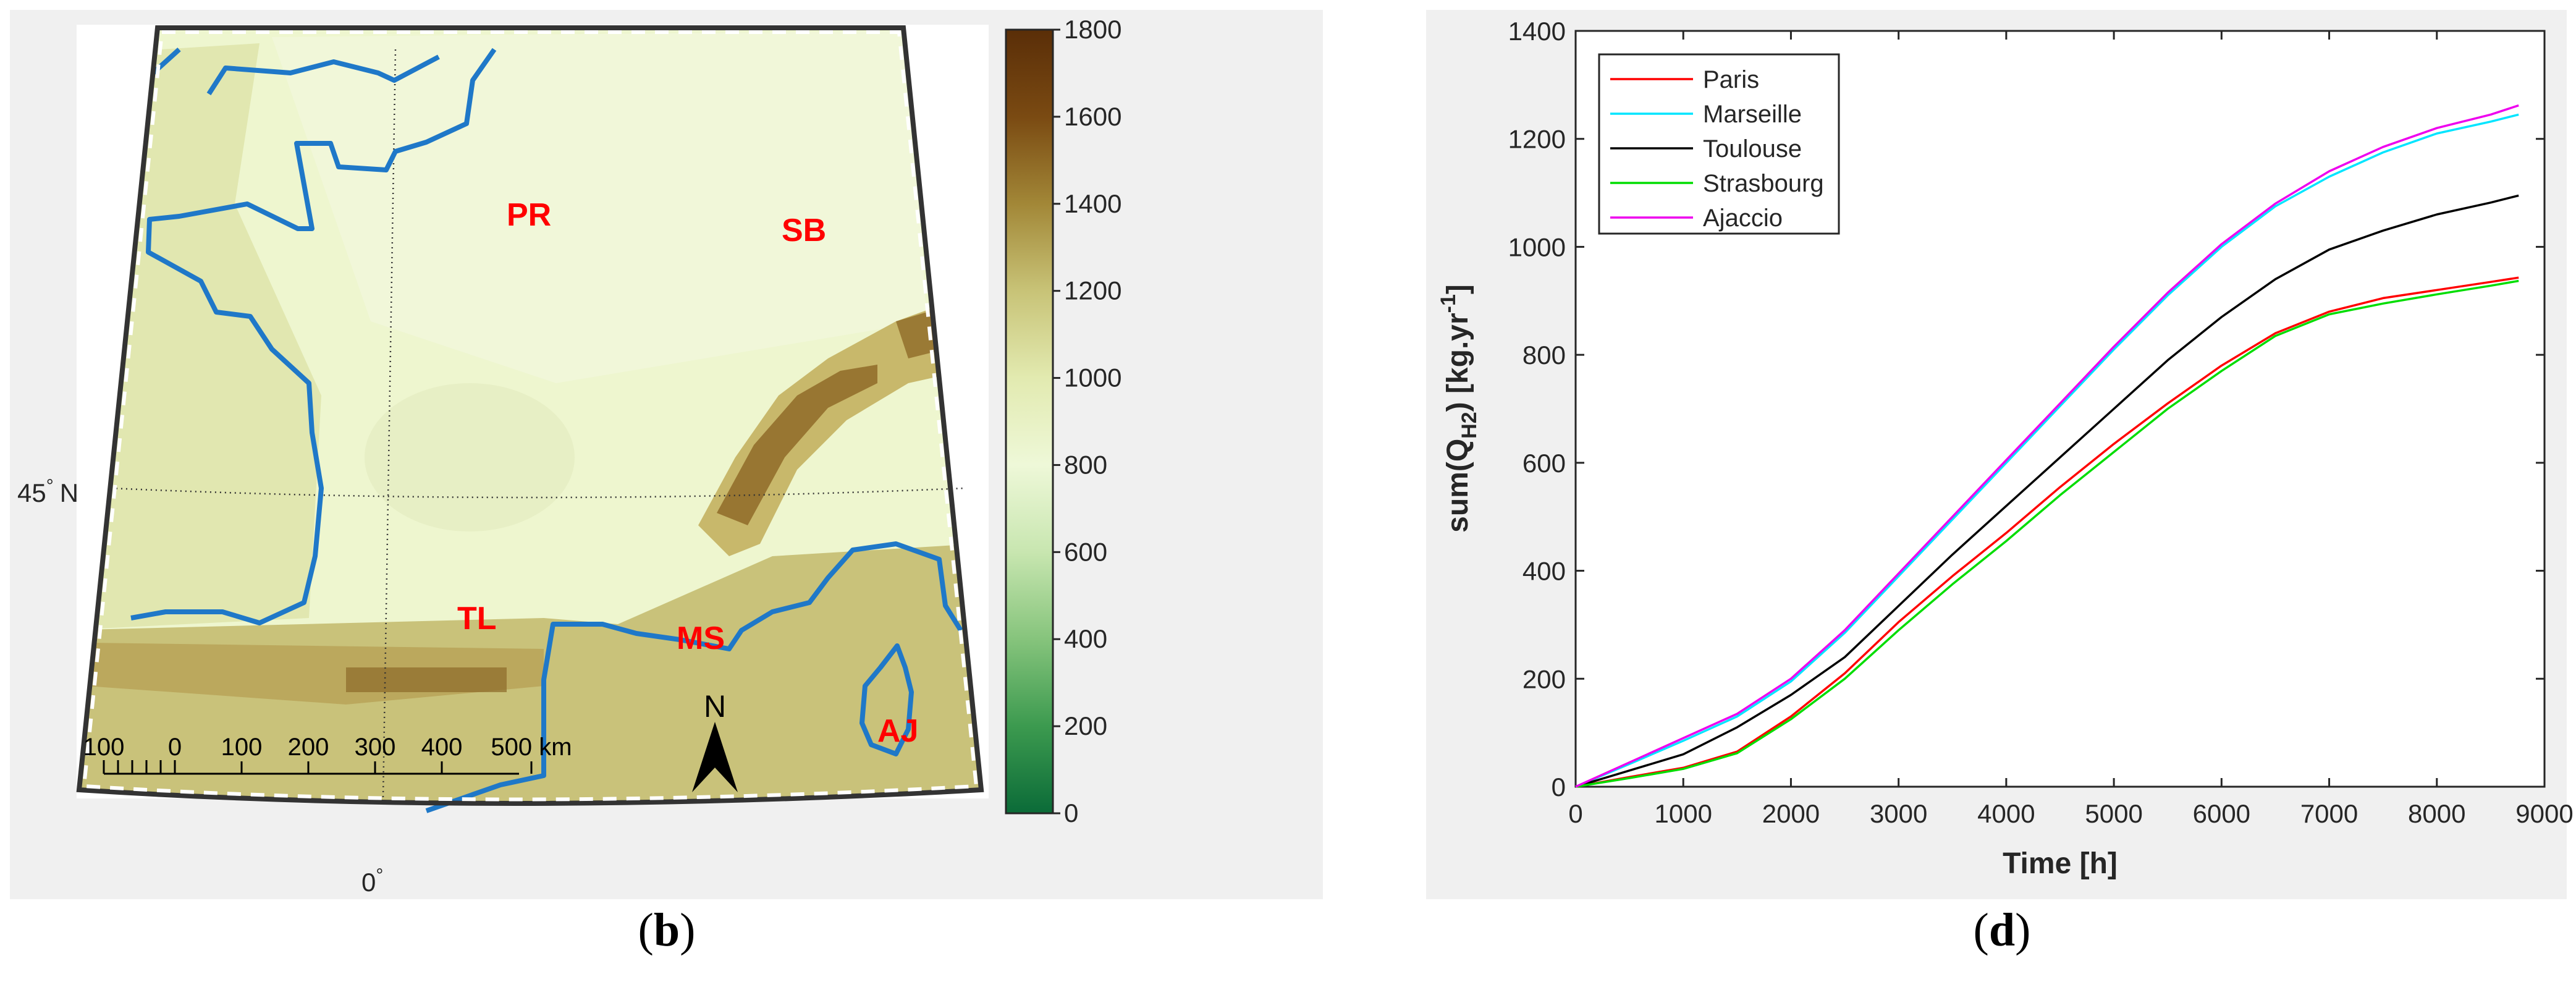 The image size is (2576, 982). What do you see at coordinates (442, 747) in the screenshot?
I see `scale-bar-label: 400` at bounding box center [442, 747].